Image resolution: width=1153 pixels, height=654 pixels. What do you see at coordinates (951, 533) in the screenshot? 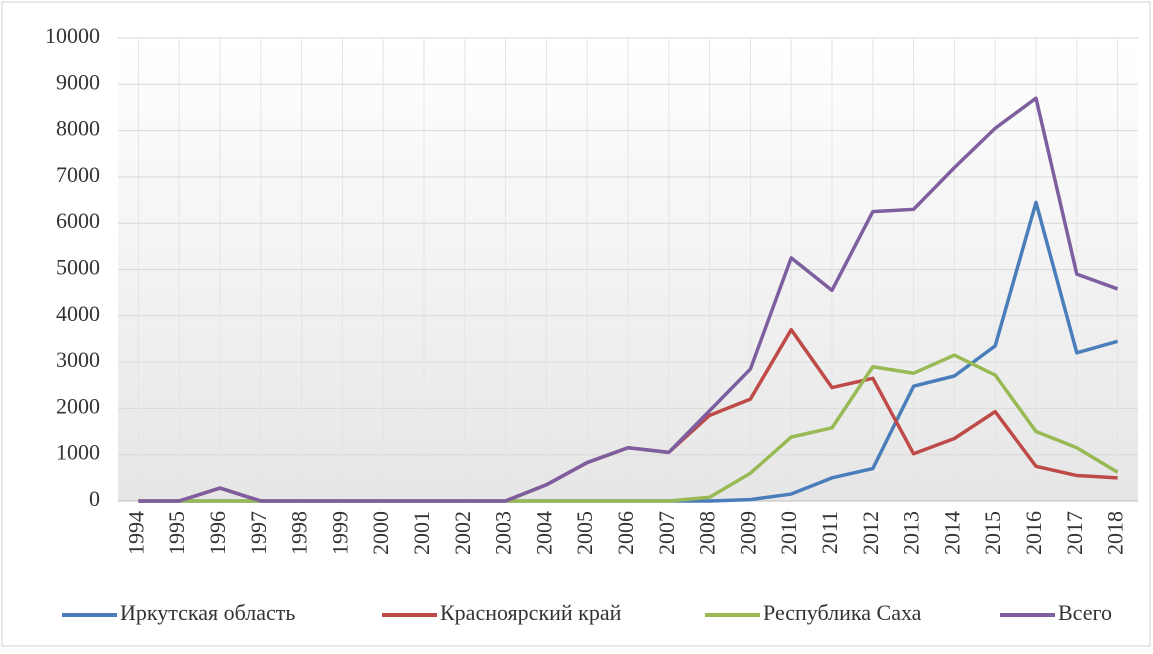
I see `x-tick-label: 2014` at bounding box center [951, 533].